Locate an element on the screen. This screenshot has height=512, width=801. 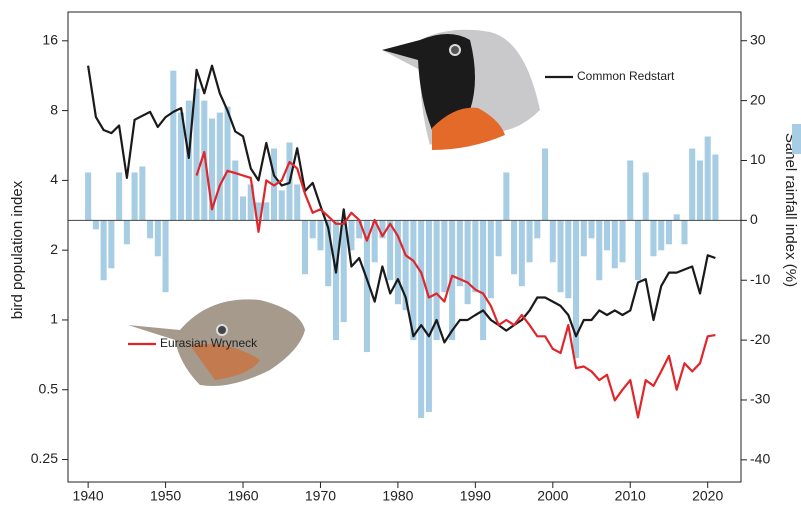
x-tick-label: 1950 is located at coordinates (165, 496).